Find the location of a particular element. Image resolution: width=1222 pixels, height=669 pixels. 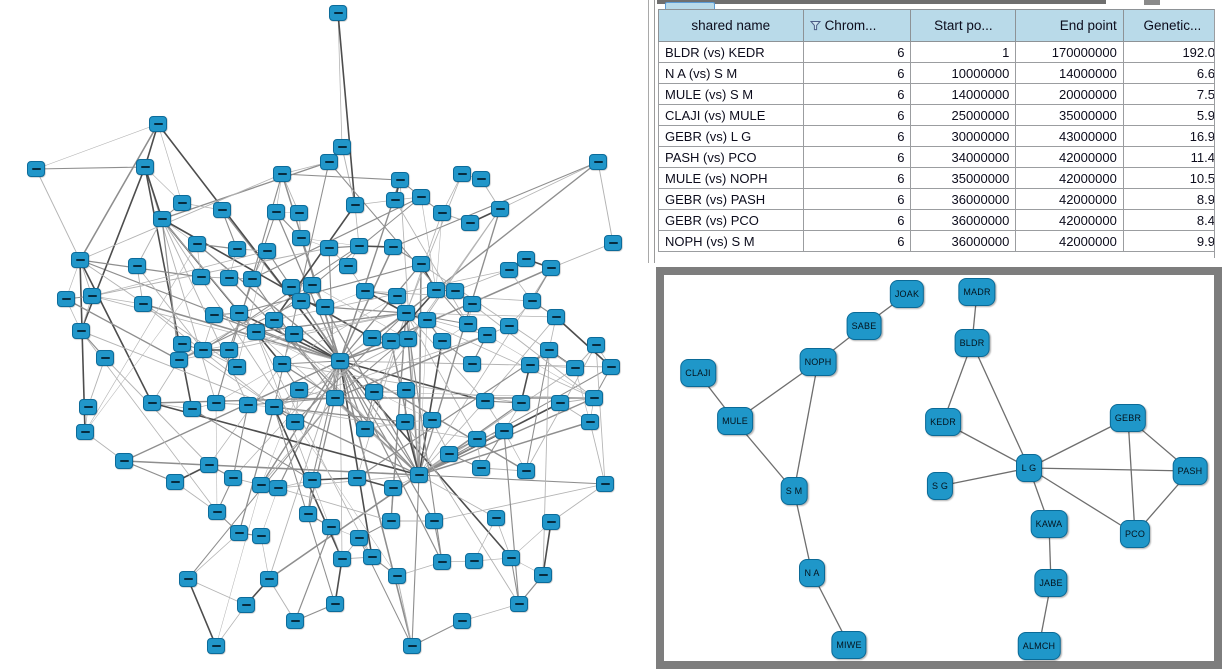

network-node-jabe: JABE is located at coordinates (1051, 583).